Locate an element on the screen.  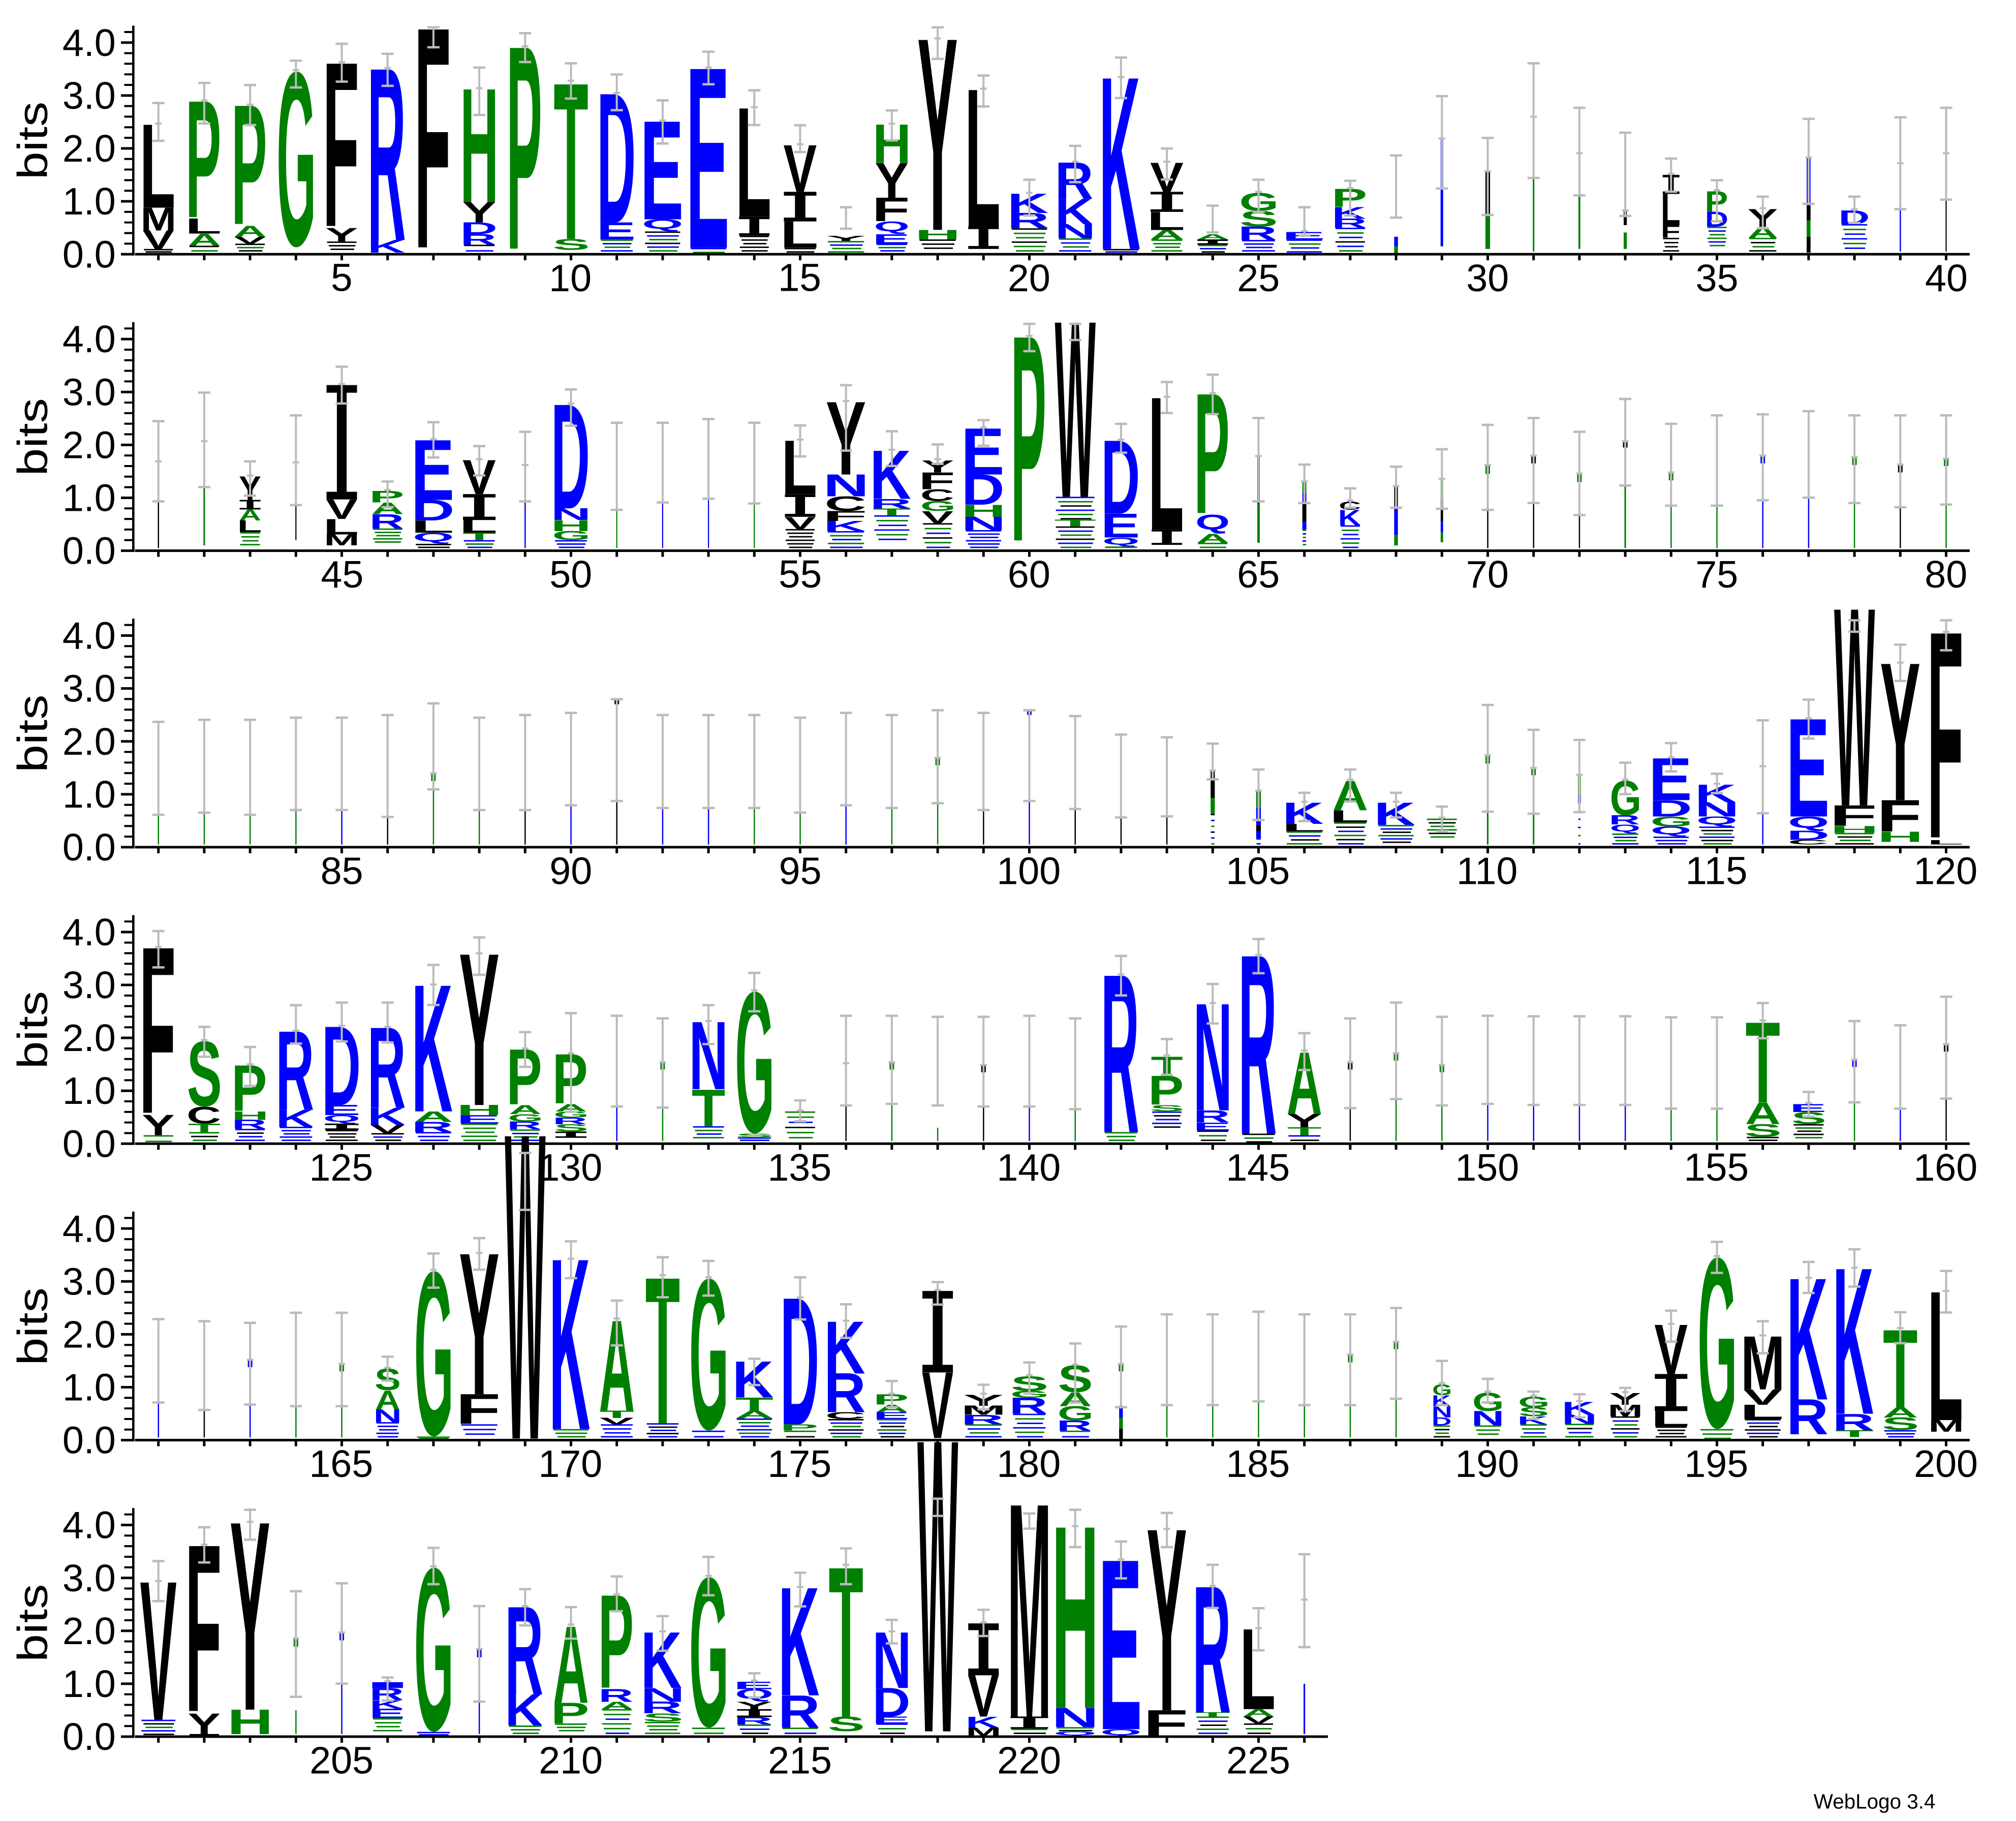
svg-text: 155 is located at coordinates (1717, 1167).